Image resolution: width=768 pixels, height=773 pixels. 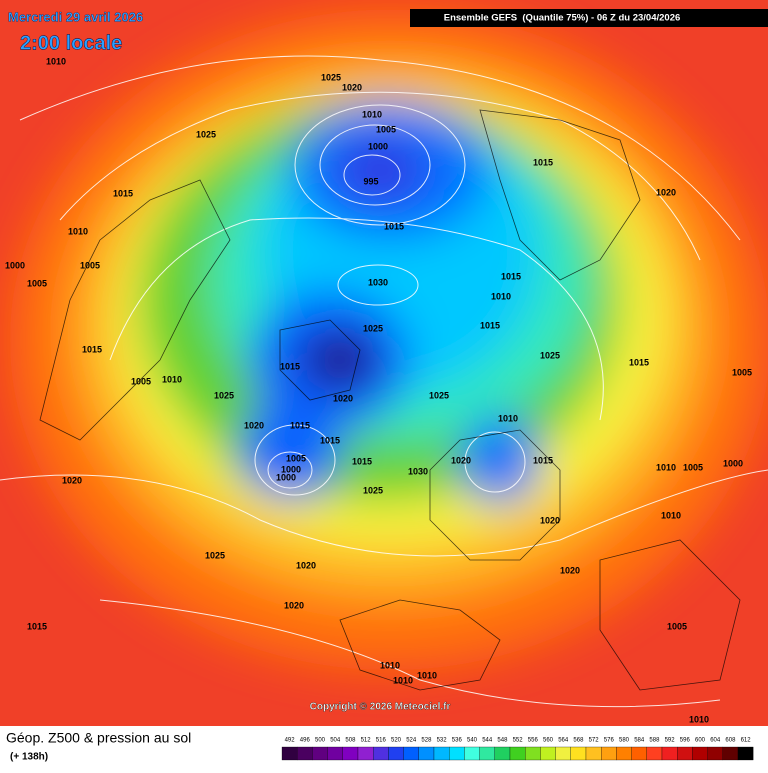 I want to click on scale-label: 528, so click(x=426, y=741).